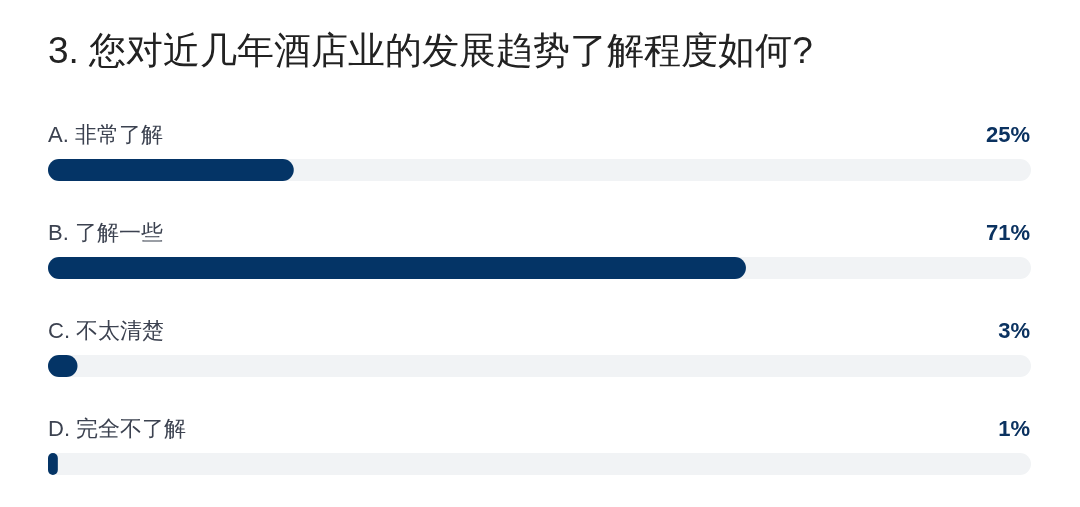 This screenshot has width=1080, height=507. What do you see at coordinates (430, 50) in the screenshot?
I see `title: 3. 您对近几年酒店业的发展趋势了解程度如何?` at bounding box center [430, 50].